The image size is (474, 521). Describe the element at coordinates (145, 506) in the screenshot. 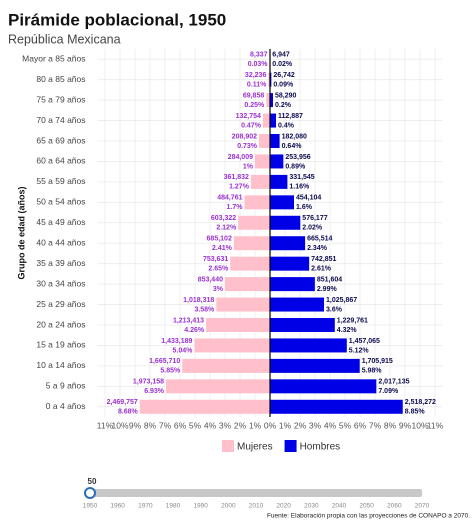

I see `slider-tick-label: 1970` at that location.